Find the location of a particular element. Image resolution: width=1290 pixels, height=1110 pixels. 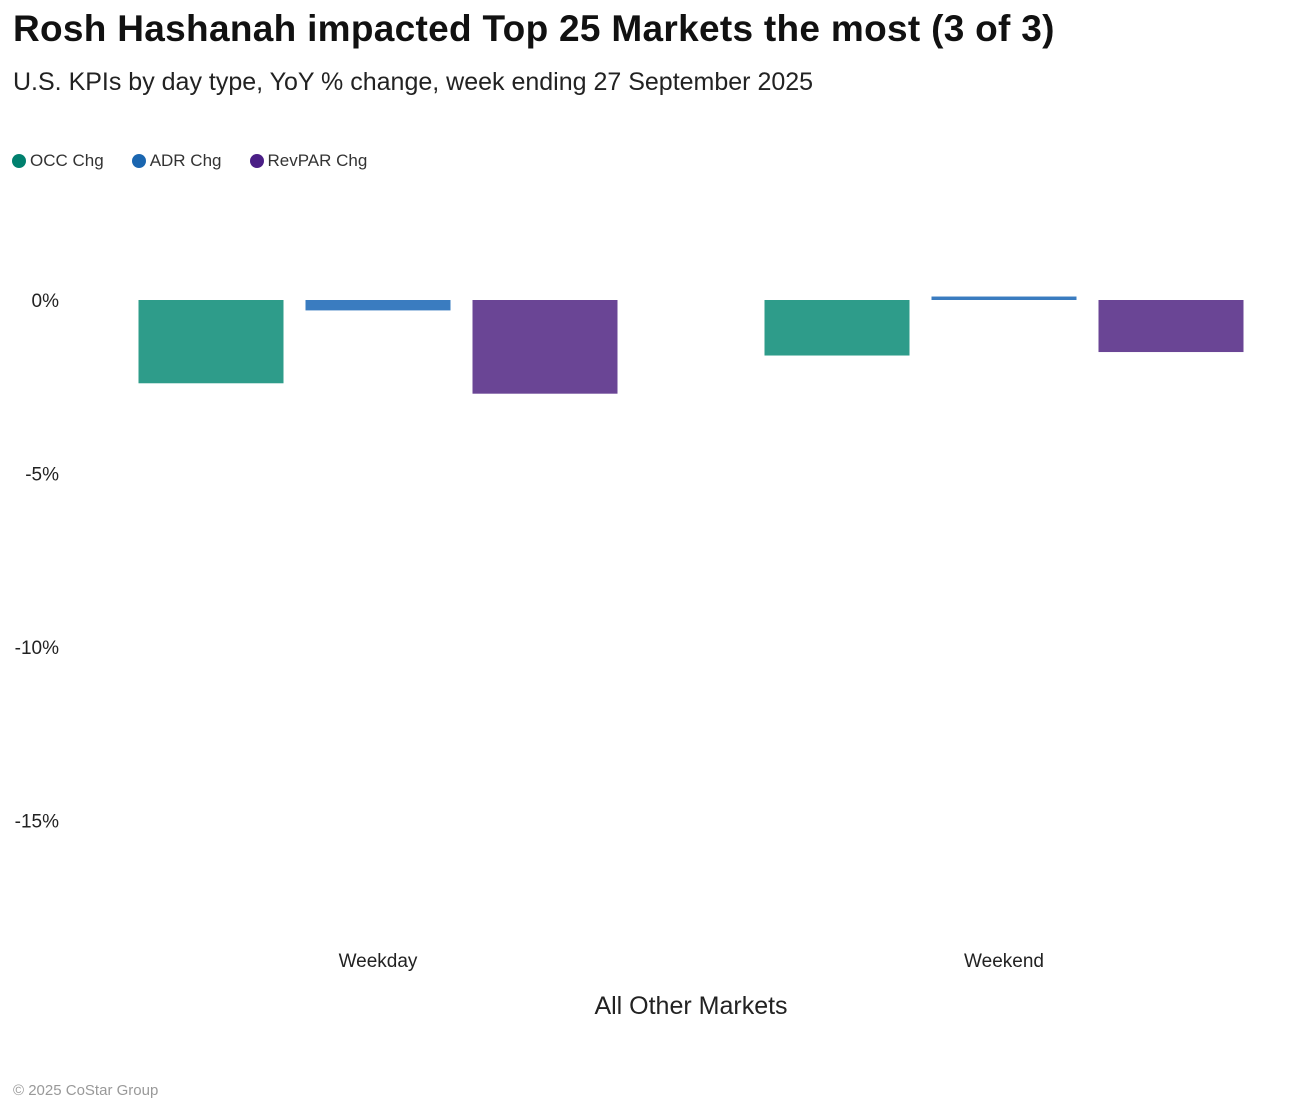

x-axis-title: All Other Markets is located at coordinates (690, 1006).